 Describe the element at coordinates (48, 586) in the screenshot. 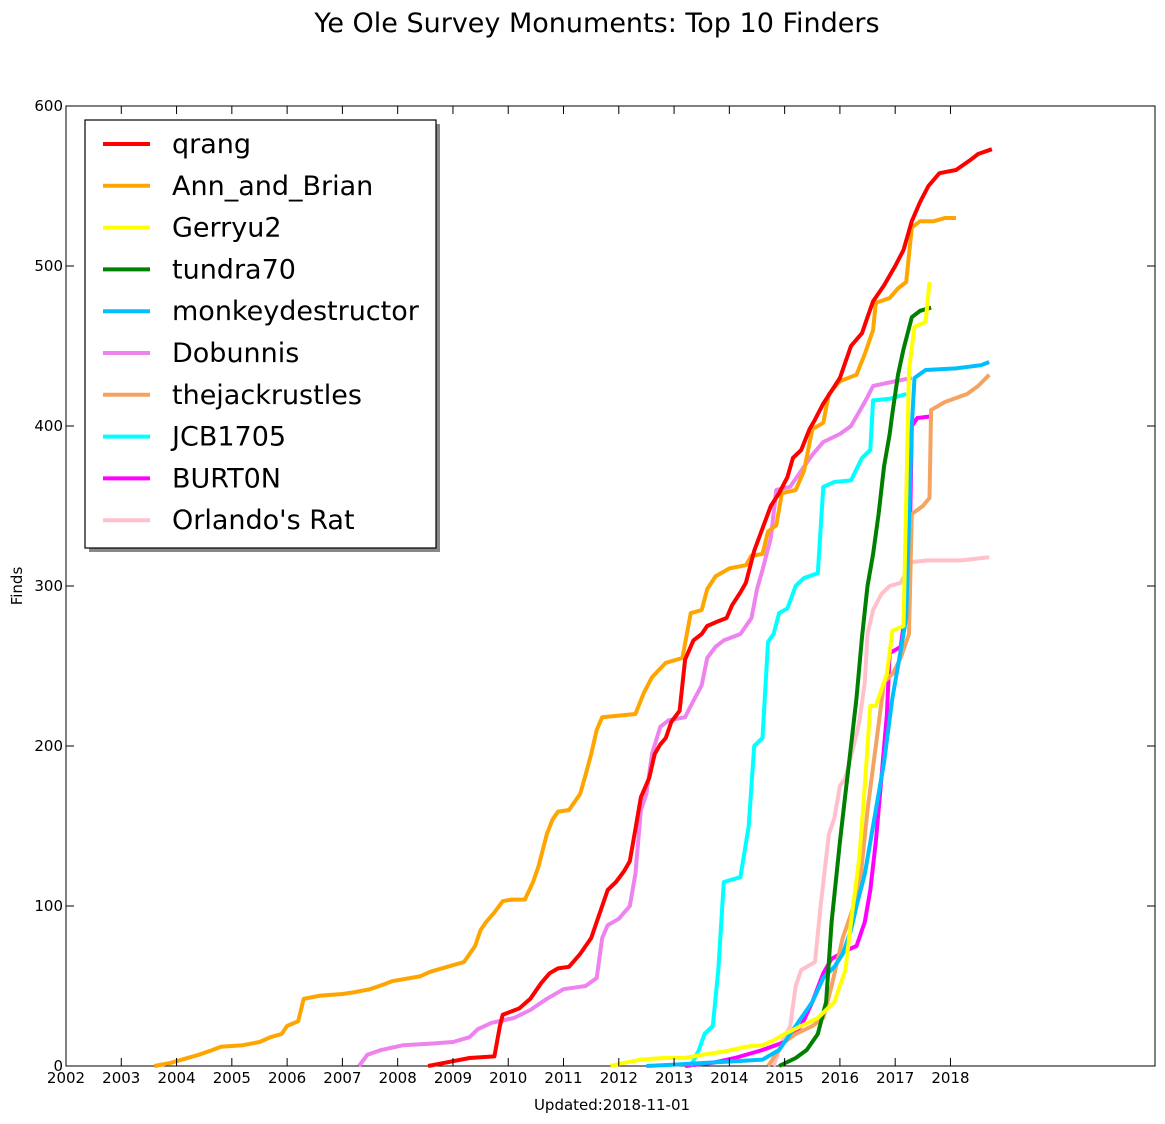

I see `y-tick-label: 300` at that location.